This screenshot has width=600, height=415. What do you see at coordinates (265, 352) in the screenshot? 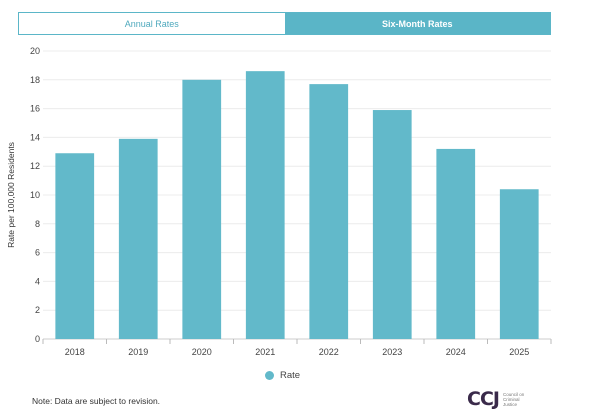
I see `x-tick-label: 2021` at bounding box center [265, 352].